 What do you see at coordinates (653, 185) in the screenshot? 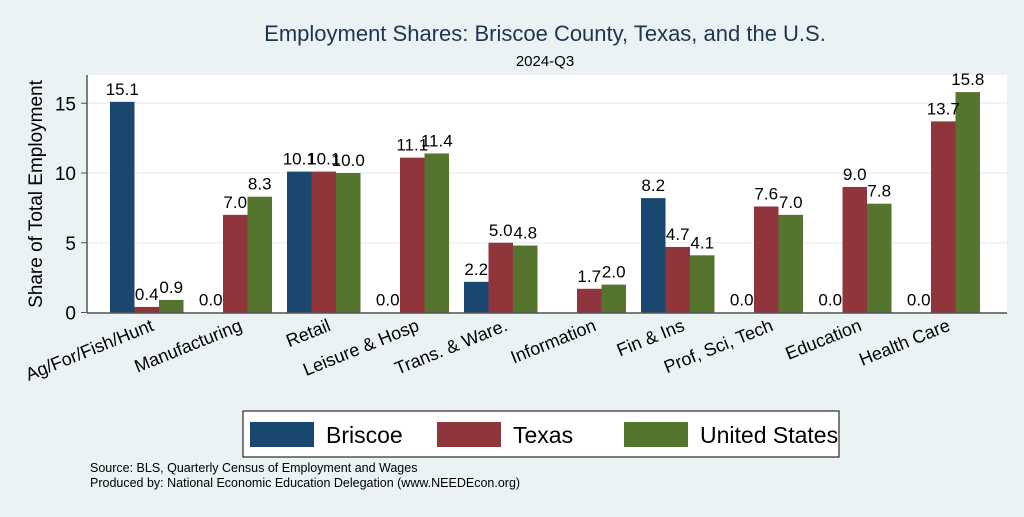
I see `data-label: 8.2` at bounding box center [653, 185].